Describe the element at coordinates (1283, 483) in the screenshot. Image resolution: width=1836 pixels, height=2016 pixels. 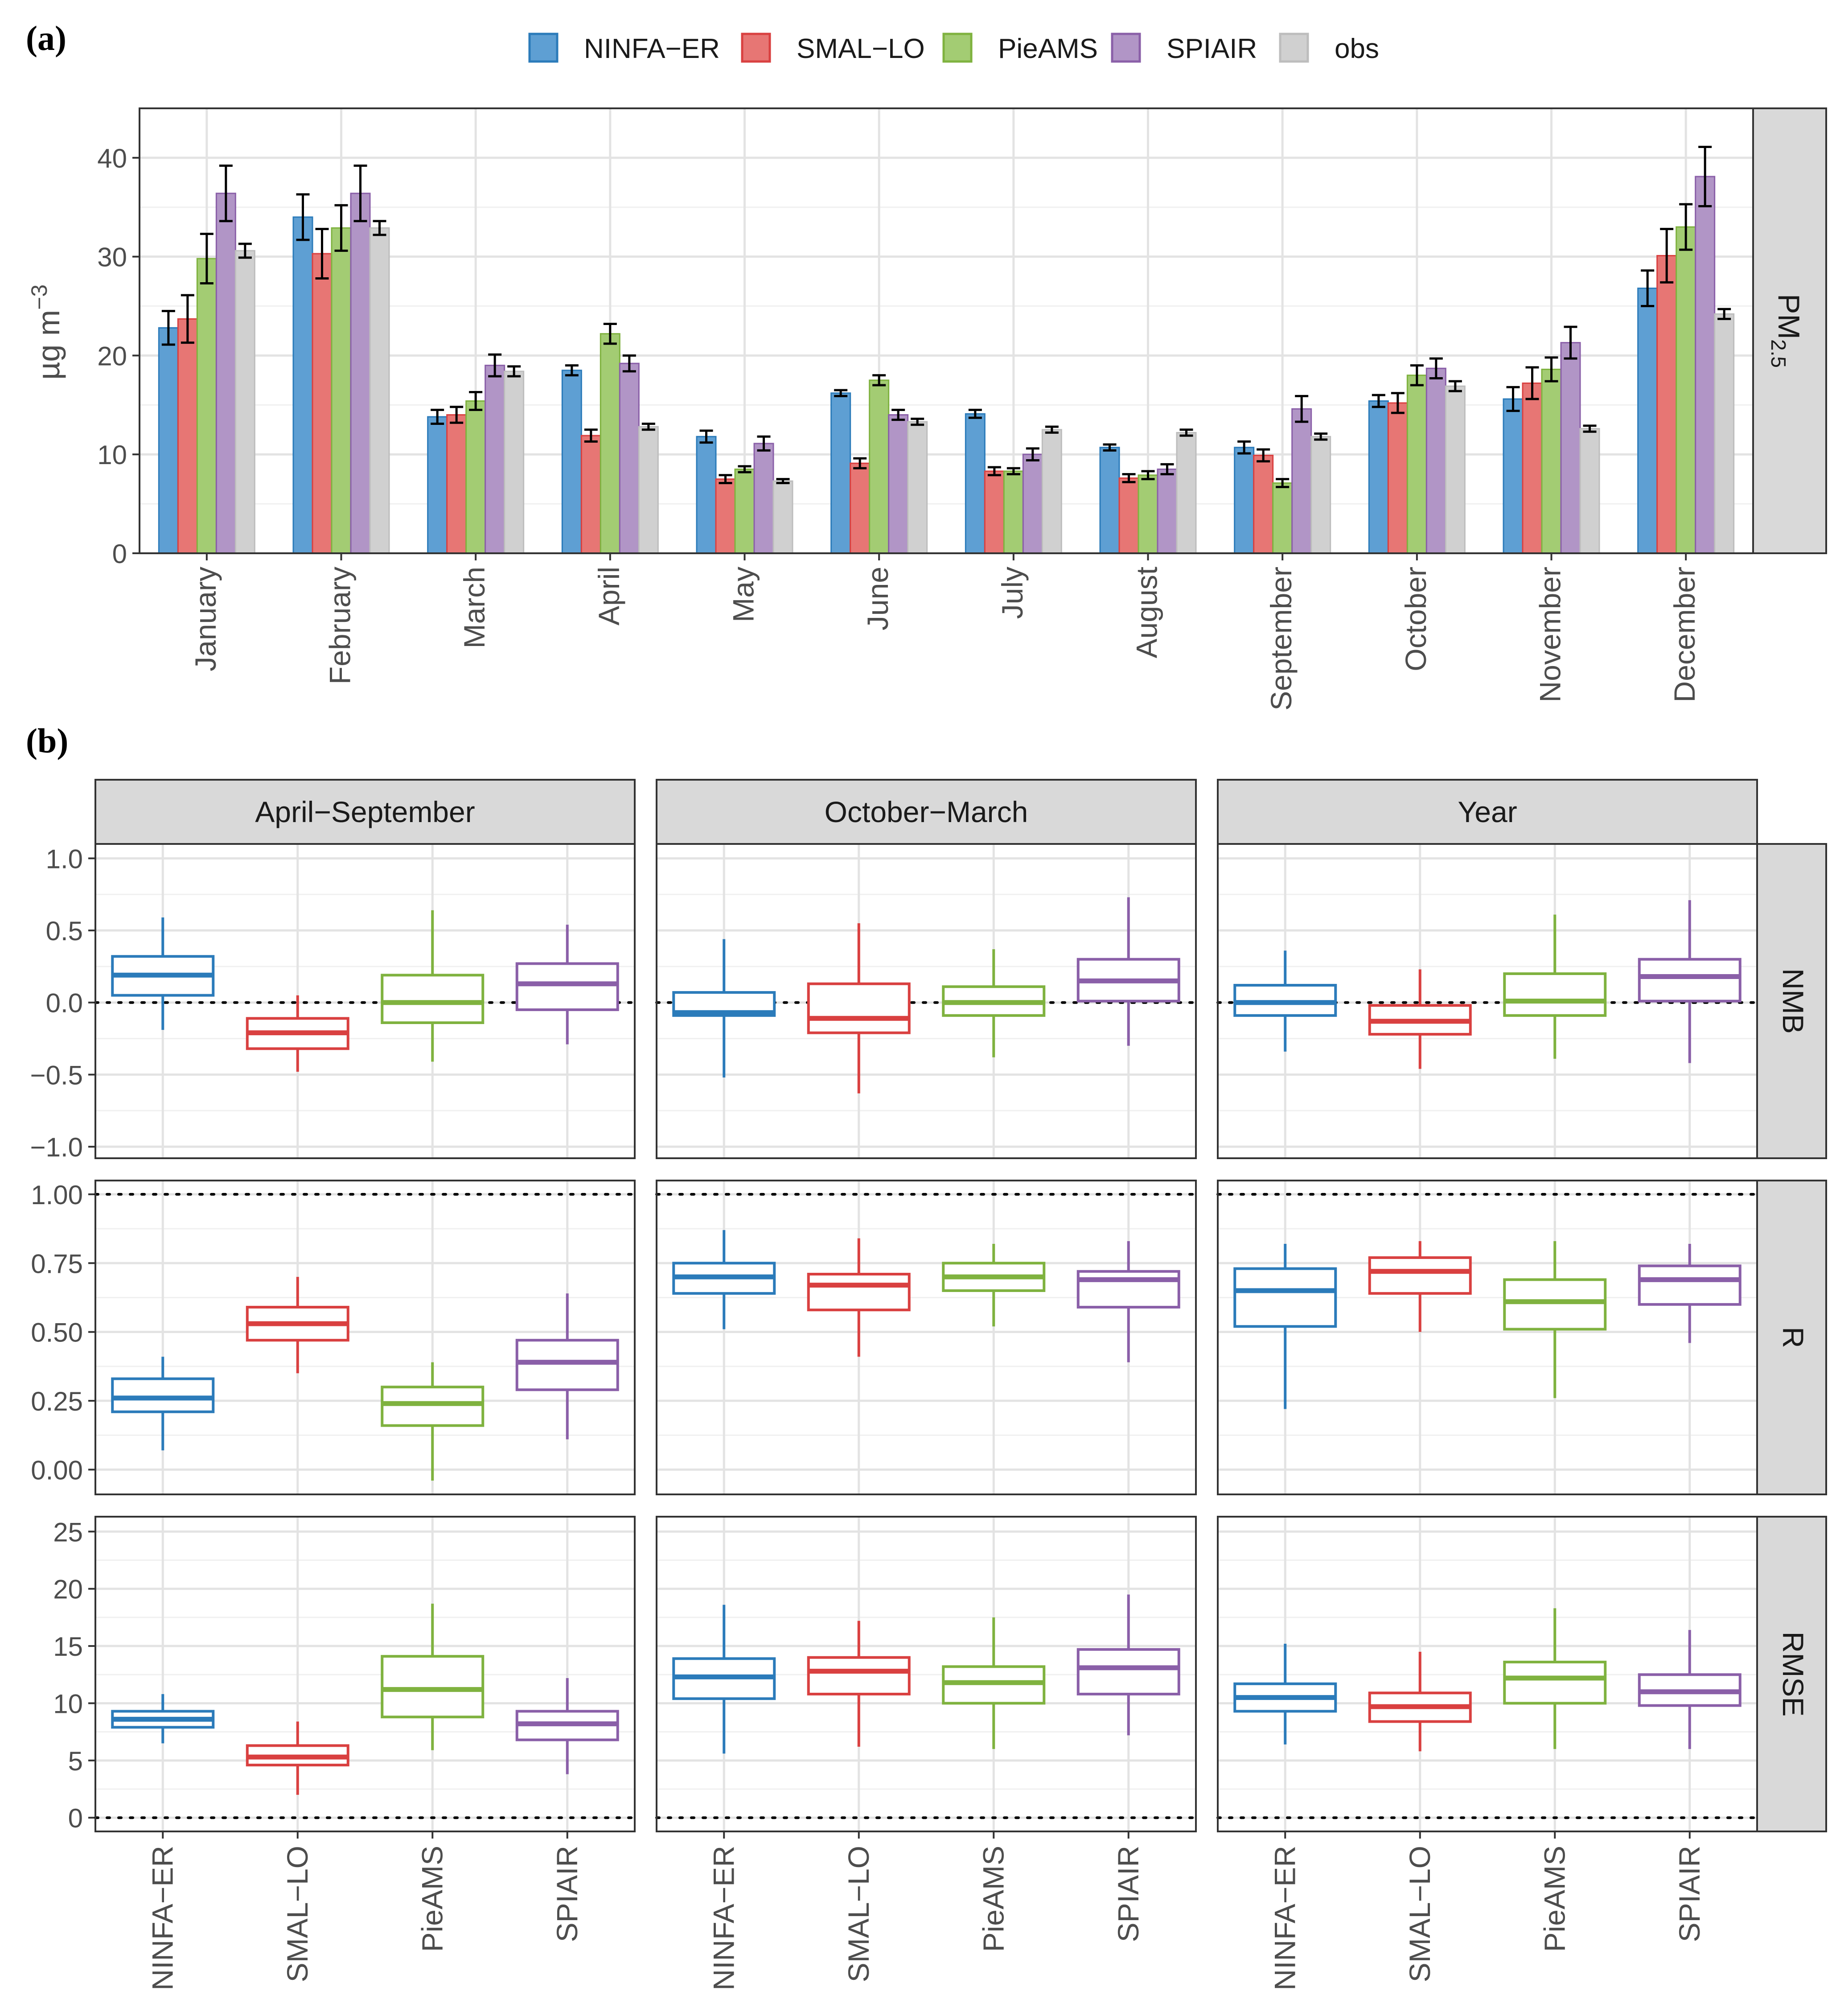
I see `error-bar-pieams-september` at that location.